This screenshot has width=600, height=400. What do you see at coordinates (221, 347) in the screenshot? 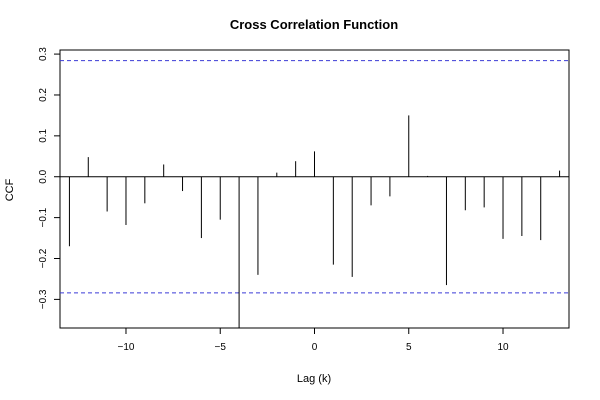
I see `x-tick-label: −5` at bounding box center [221, 347].